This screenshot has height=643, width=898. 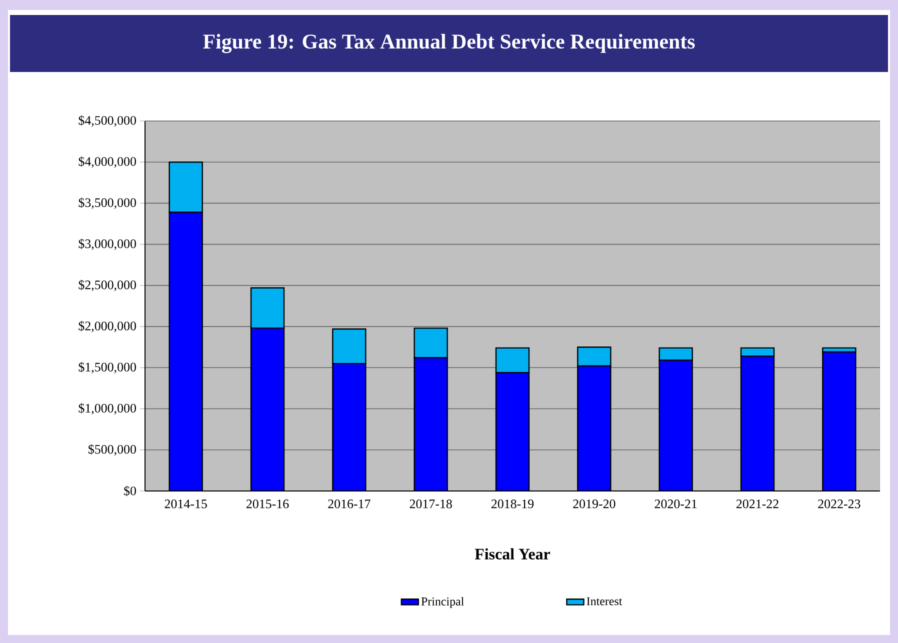 What do you see at coordinates (594, 504) in the screenshot?
I see `x-tick-label: 2019-20` at bounding box center [594, 504].